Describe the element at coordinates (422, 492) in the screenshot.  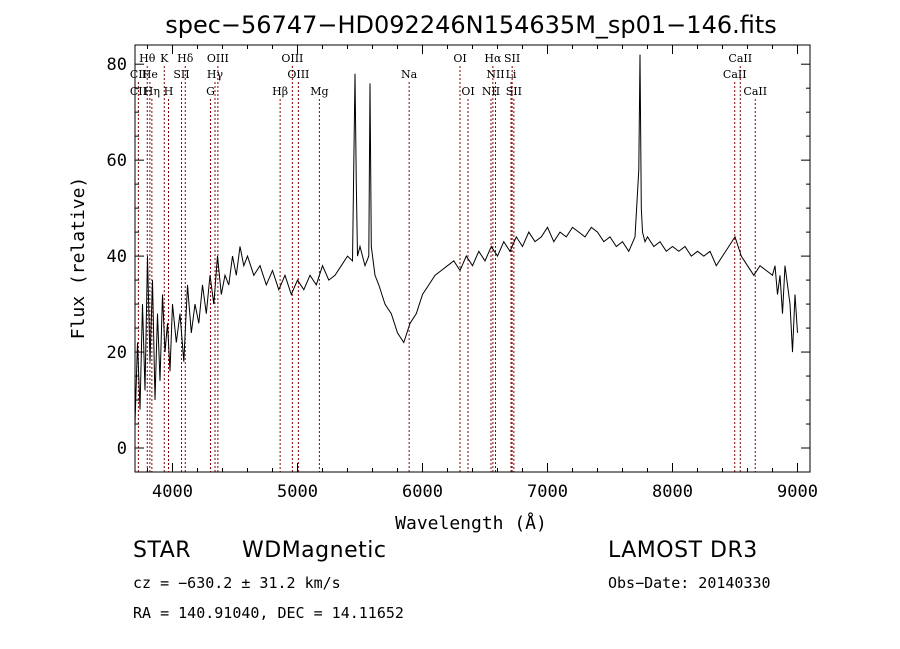
I see `x-tick-label-6000: 6000` at that location.